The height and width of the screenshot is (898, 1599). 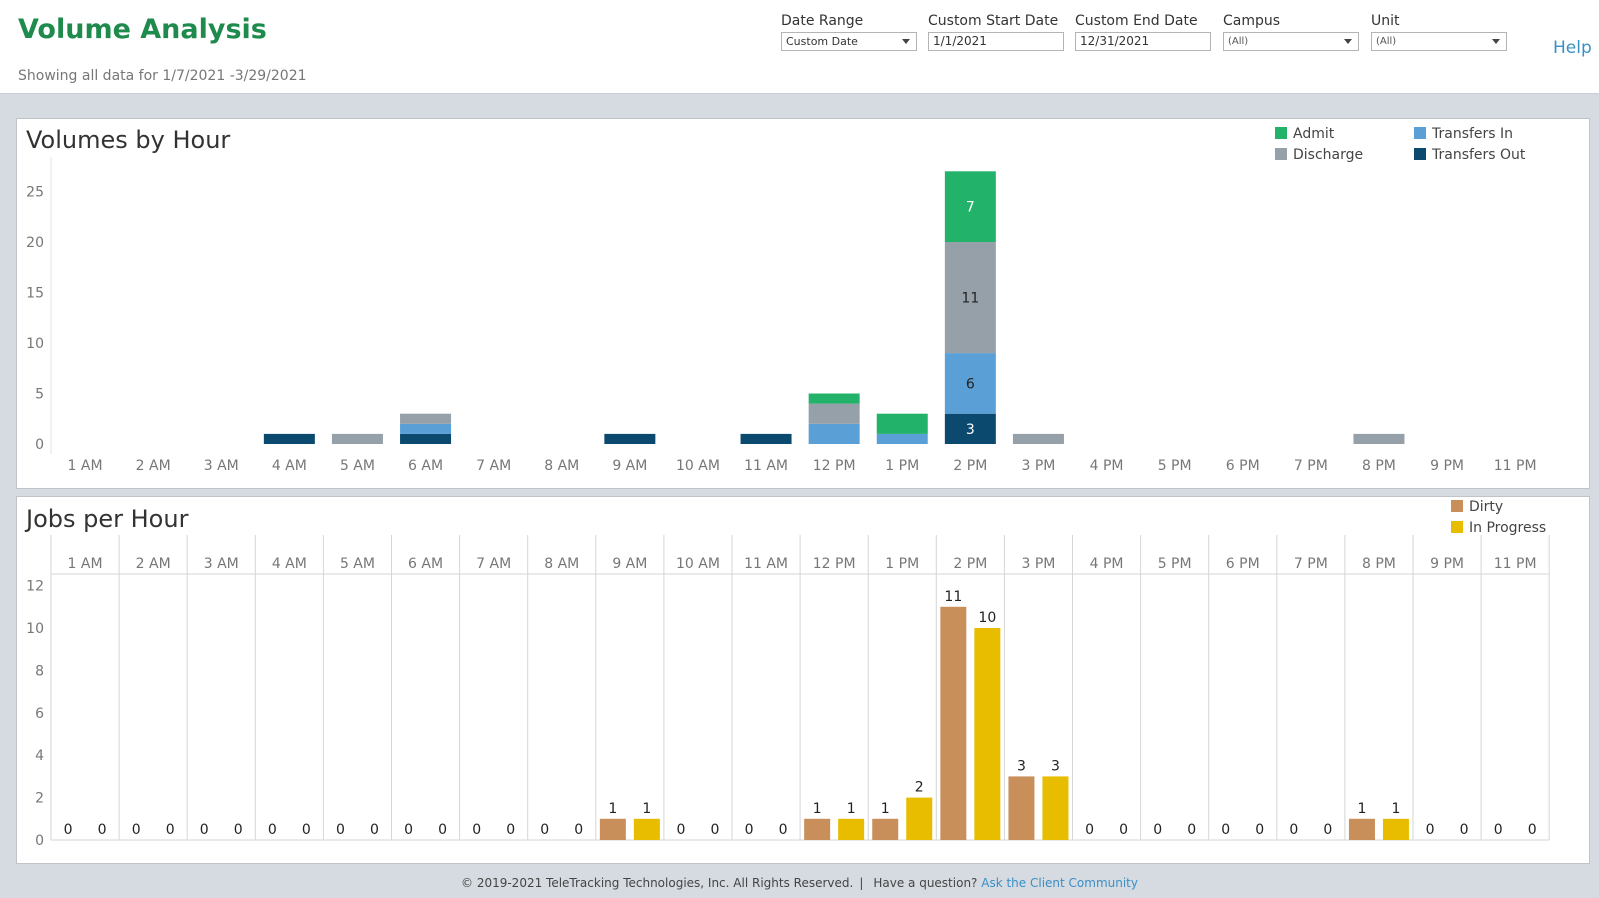 I want to click on data-label: 6, so click(x=970, y=384).